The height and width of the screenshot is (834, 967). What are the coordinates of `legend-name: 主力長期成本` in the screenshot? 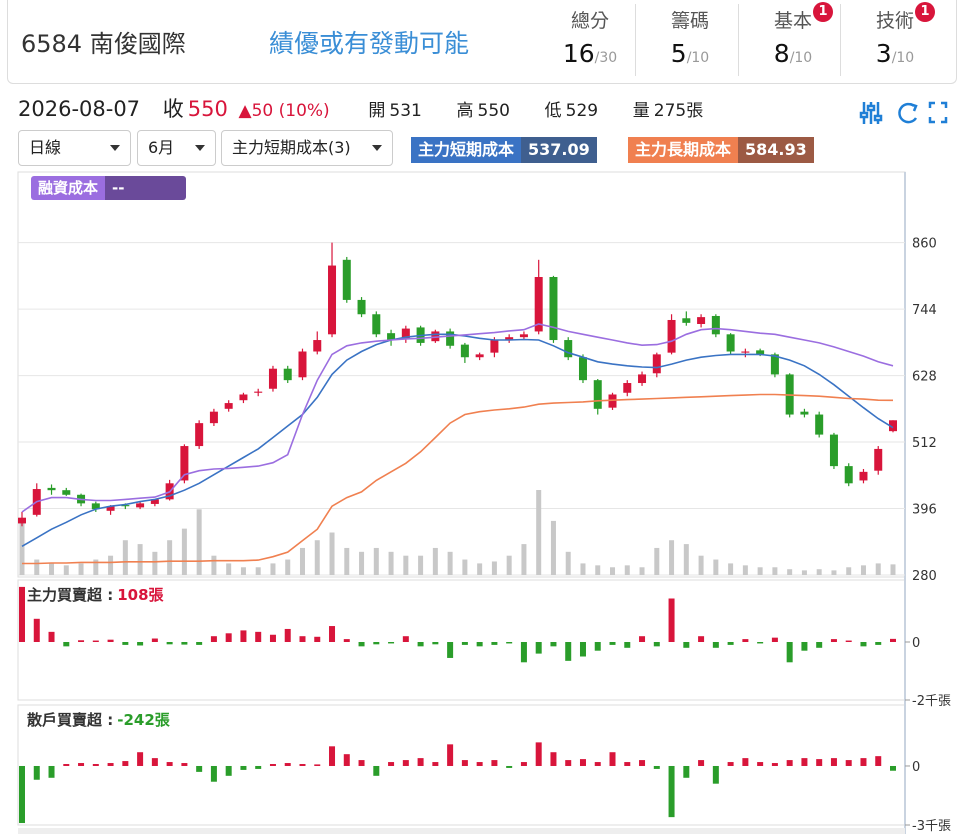 It's located at (683, 150).